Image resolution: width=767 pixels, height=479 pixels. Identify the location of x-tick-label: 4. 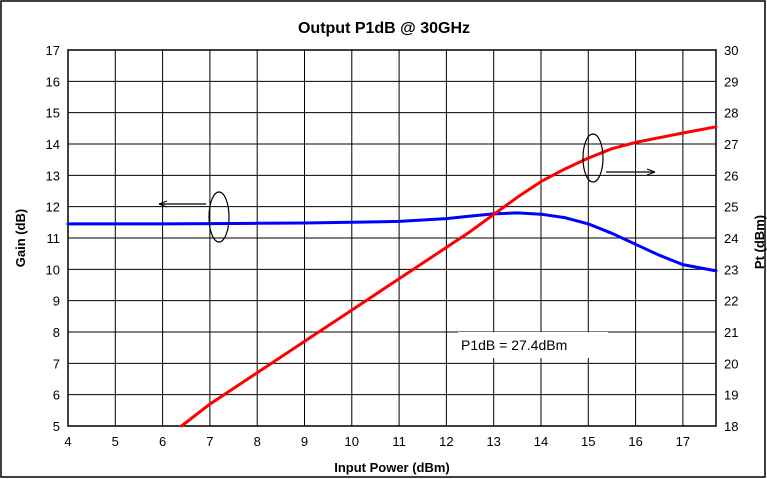
(67, 441).